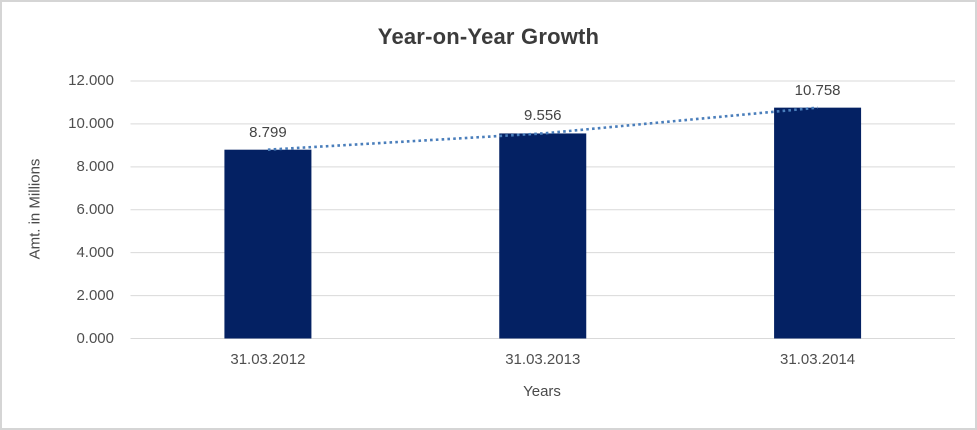  Describe the element at coordinates (817, 90) in the screenshot. I see `bar-value-label: 10.758` at that location.